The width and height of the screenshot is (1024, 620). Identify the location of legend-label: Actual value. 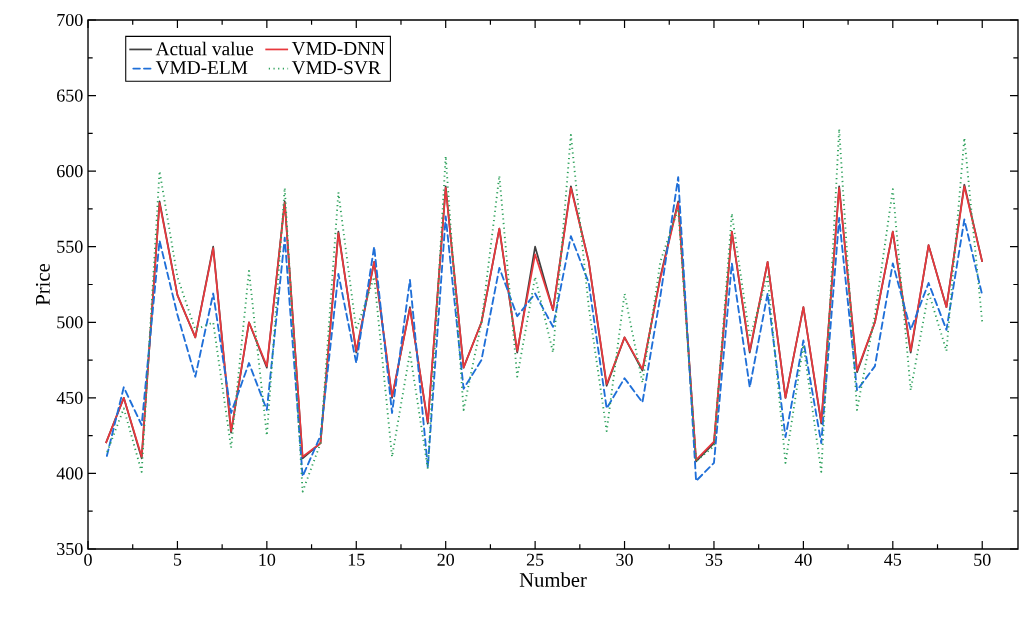
(204, 48).